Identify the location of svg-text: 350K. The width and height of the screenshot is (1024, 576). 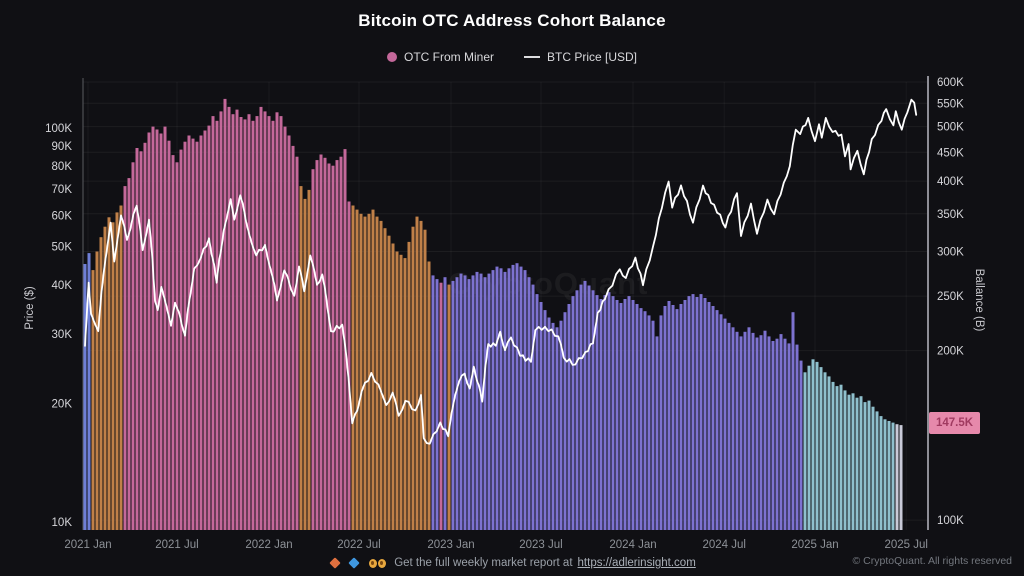
(950, 215).